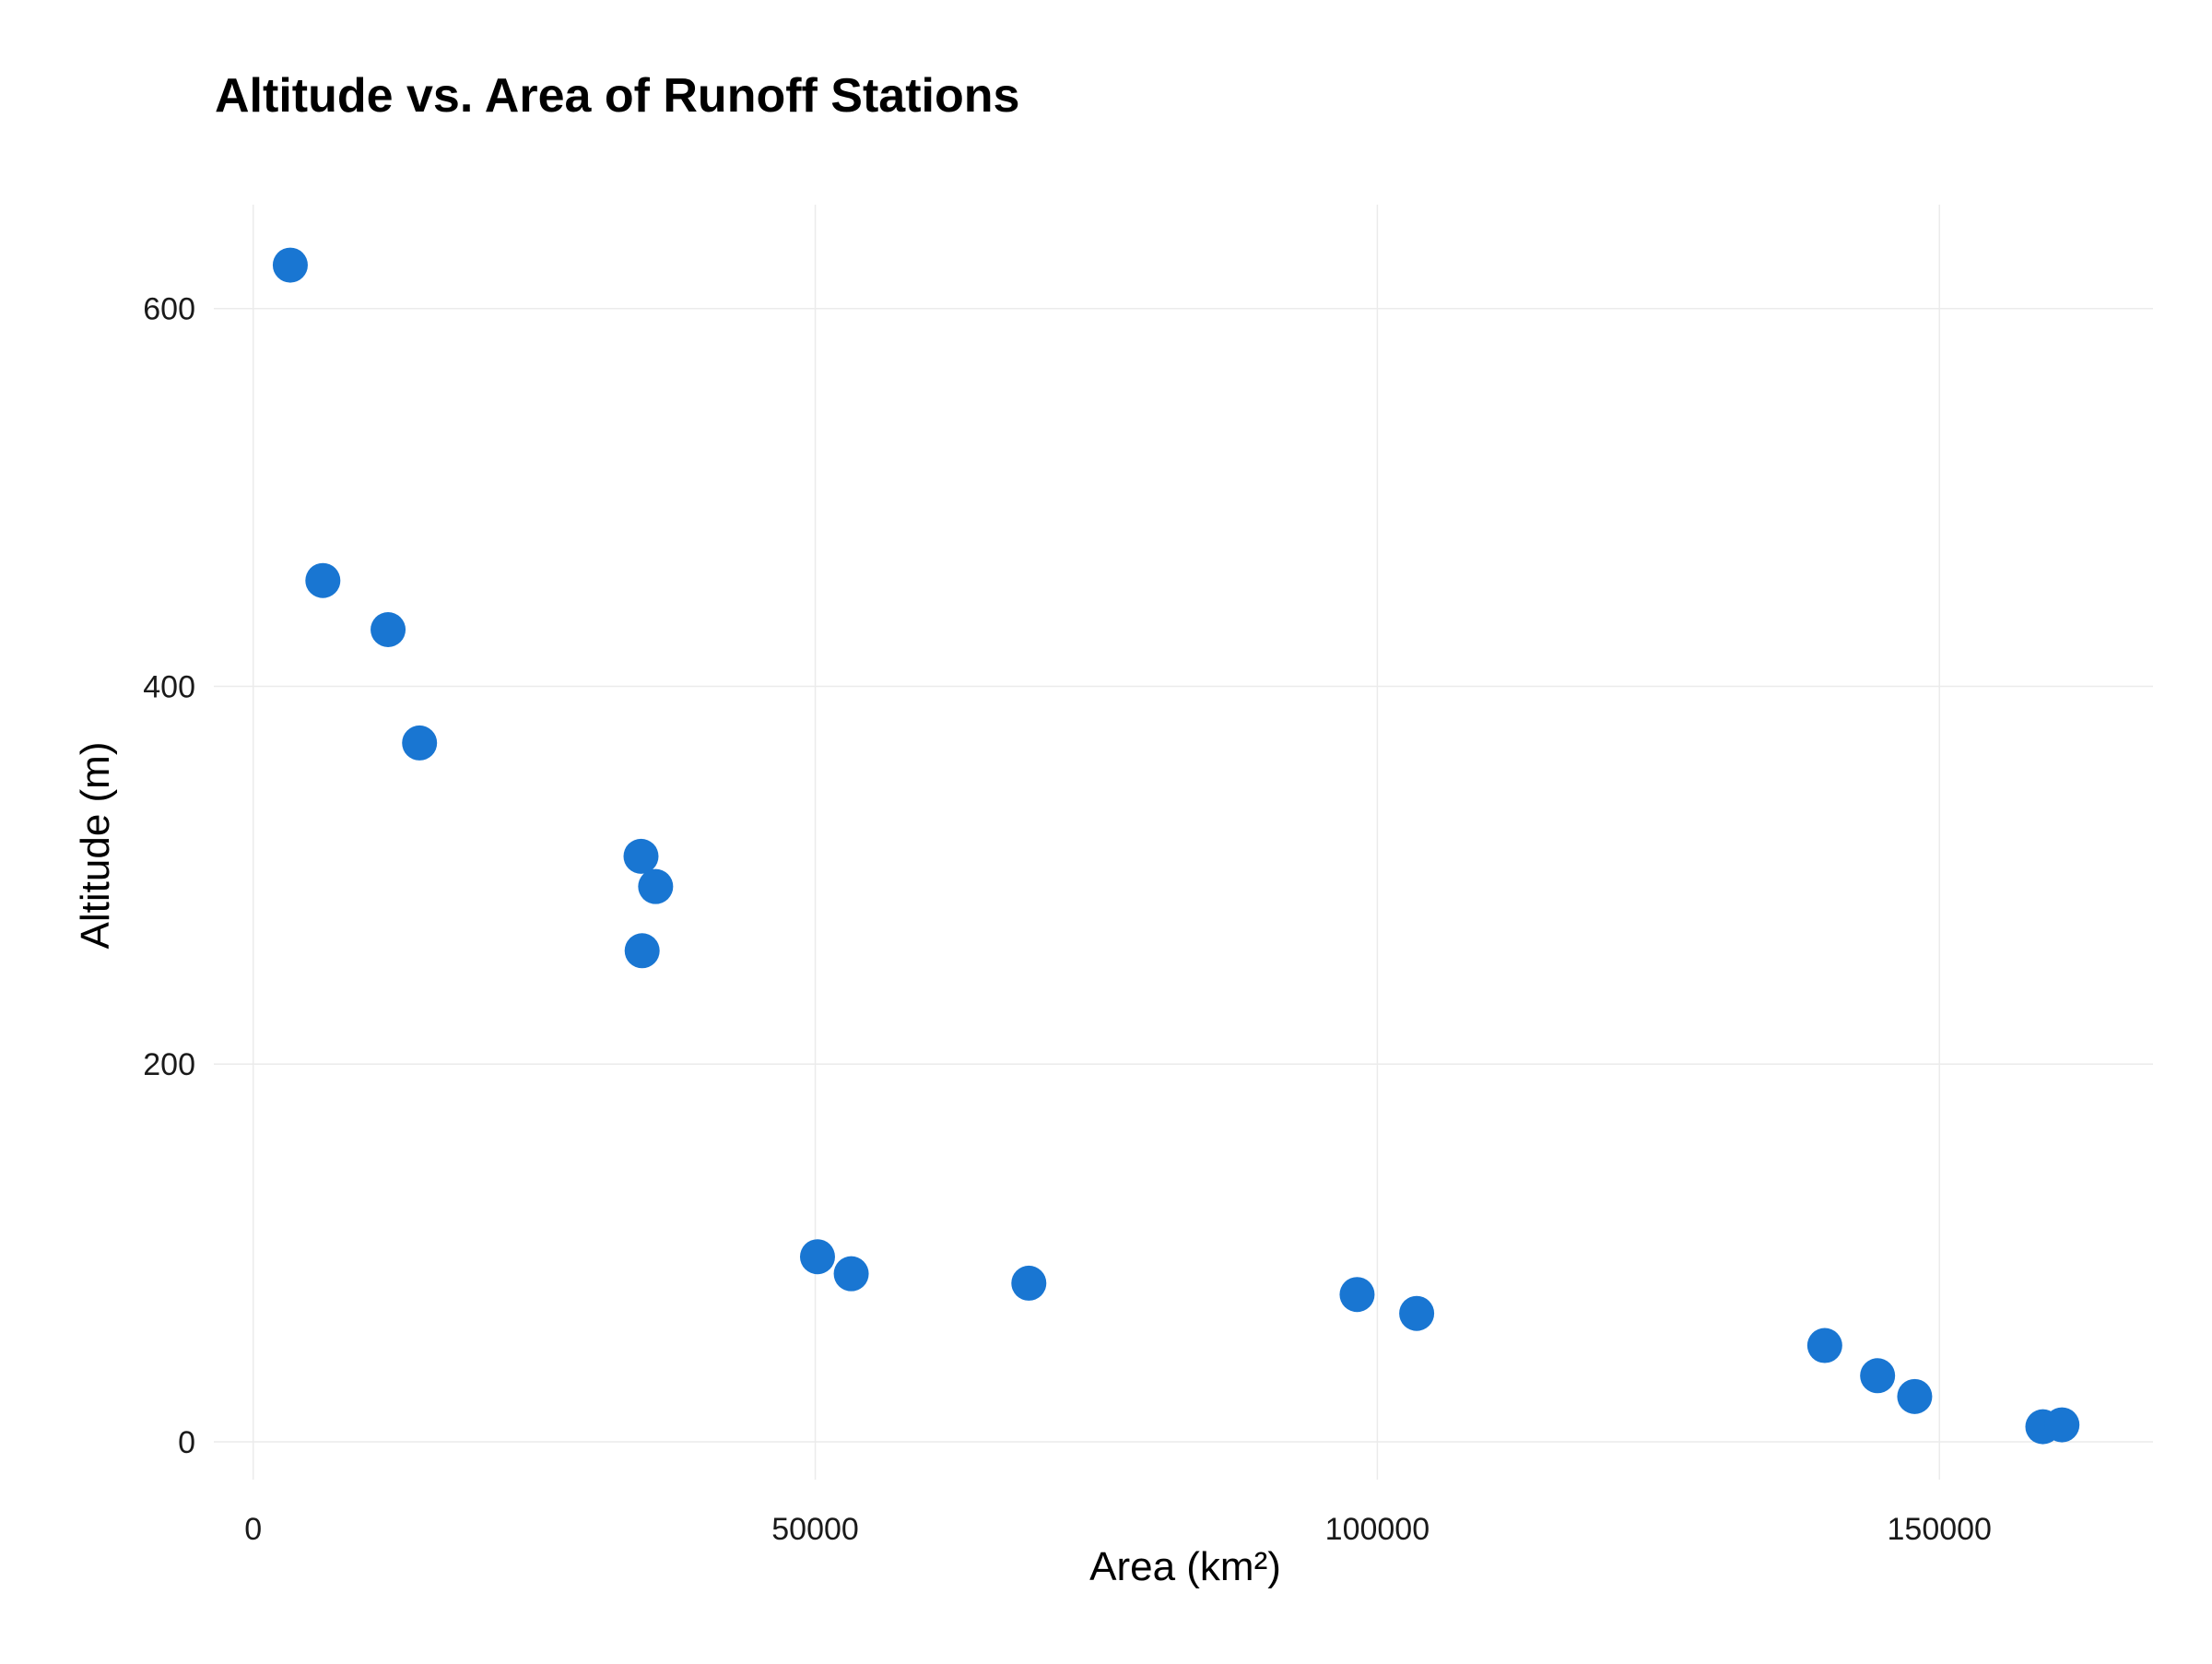 Image resolution: width=2212 pixels, height=1664 pixels. What do you see at coordinates (169, 686) in the screenshot?
I see `y-tick-label: 400` at bounding box center [169, 686].